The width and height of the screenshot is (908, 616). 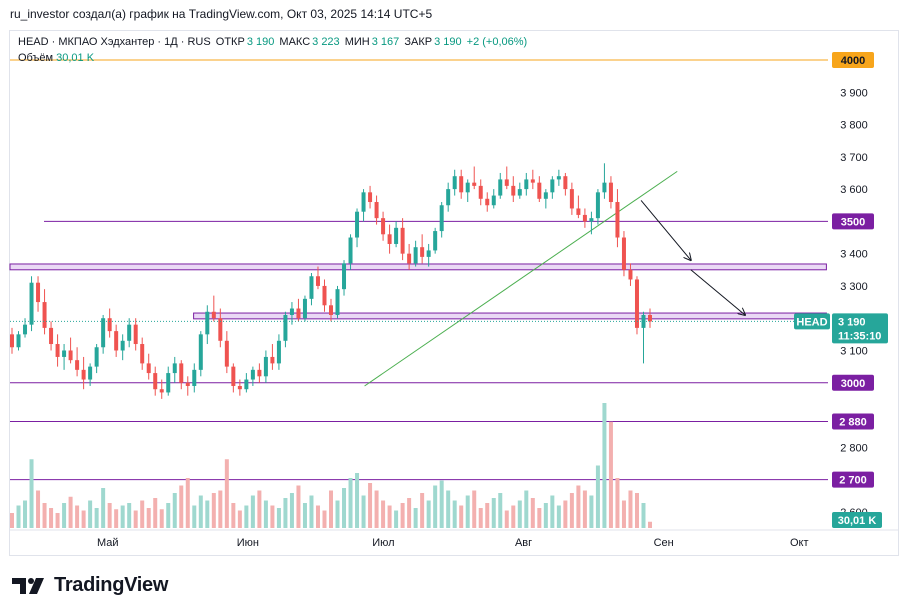 What do you see at coordinates (75, 58) in the screenshot?
I see `volume-value: 30,01 K` at bounding box center [75, 58].